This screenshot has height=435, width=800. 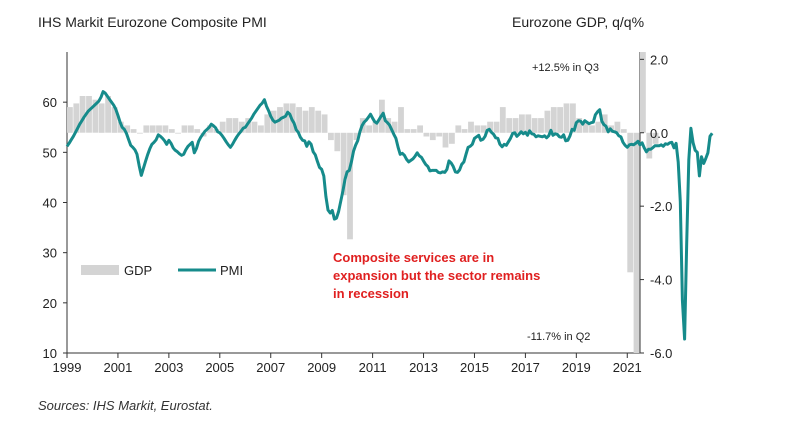 What do you see at coordinates (55, 228) in the screenshot?
I see `left-axis-ticks: 10 20 30 40 50 60` at bounding box center [55, 228].